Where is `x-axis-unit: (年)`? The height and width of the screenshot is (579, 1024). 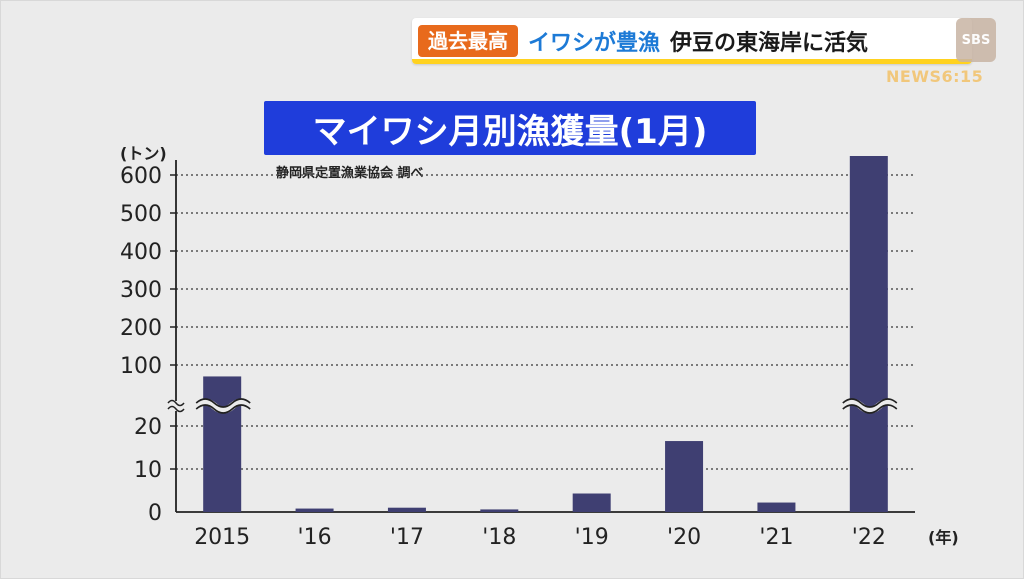 x-axis-unit: (年) is located at coordinates (943, 537).